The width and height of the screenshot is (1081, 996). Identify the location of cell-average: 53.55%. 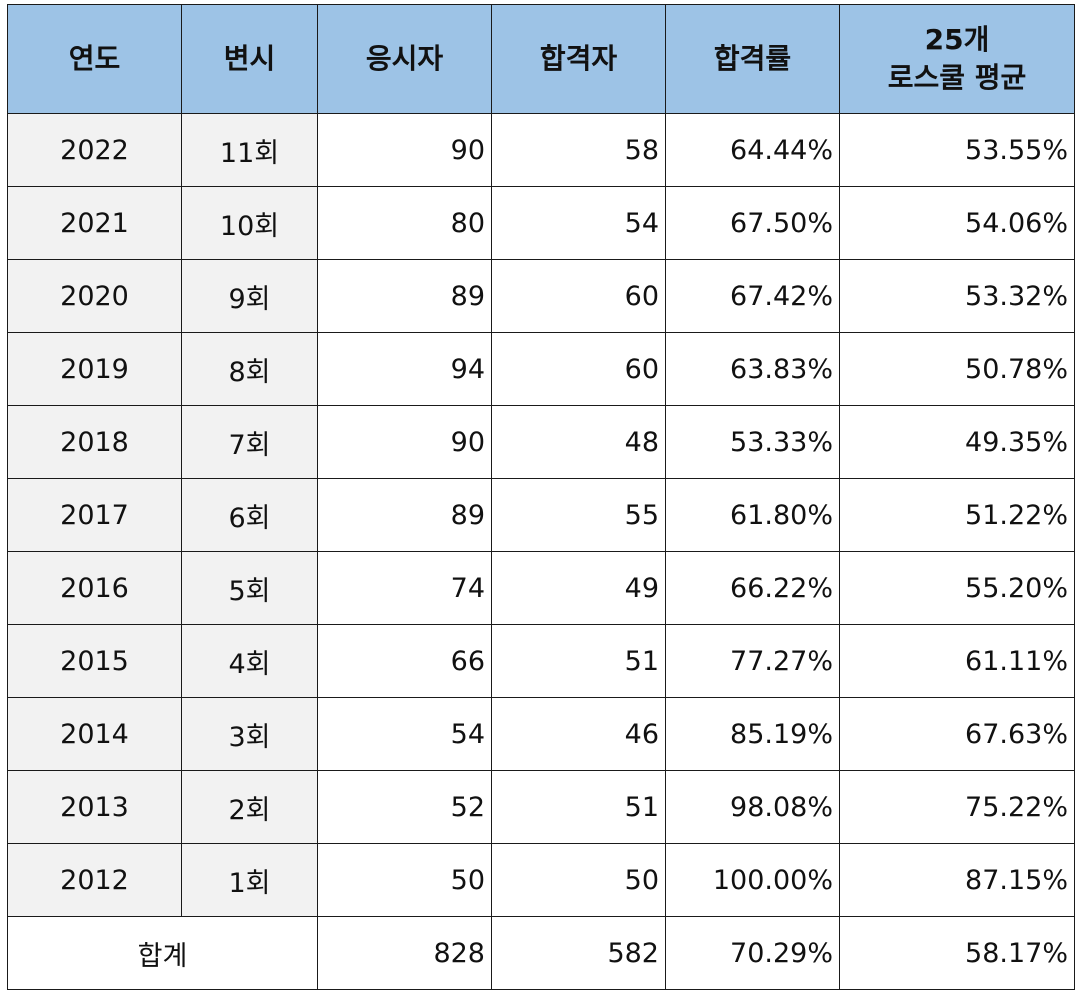
(957, 150).